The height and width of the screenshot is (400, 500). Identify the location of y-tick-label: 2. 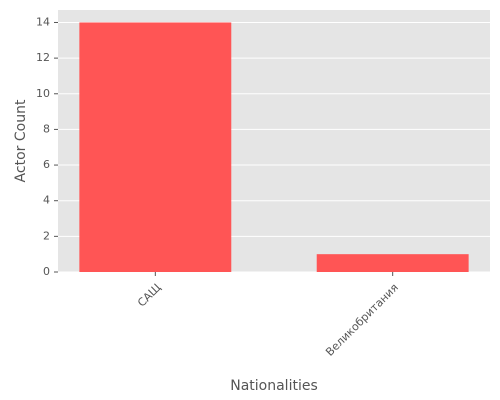
(46, 235).